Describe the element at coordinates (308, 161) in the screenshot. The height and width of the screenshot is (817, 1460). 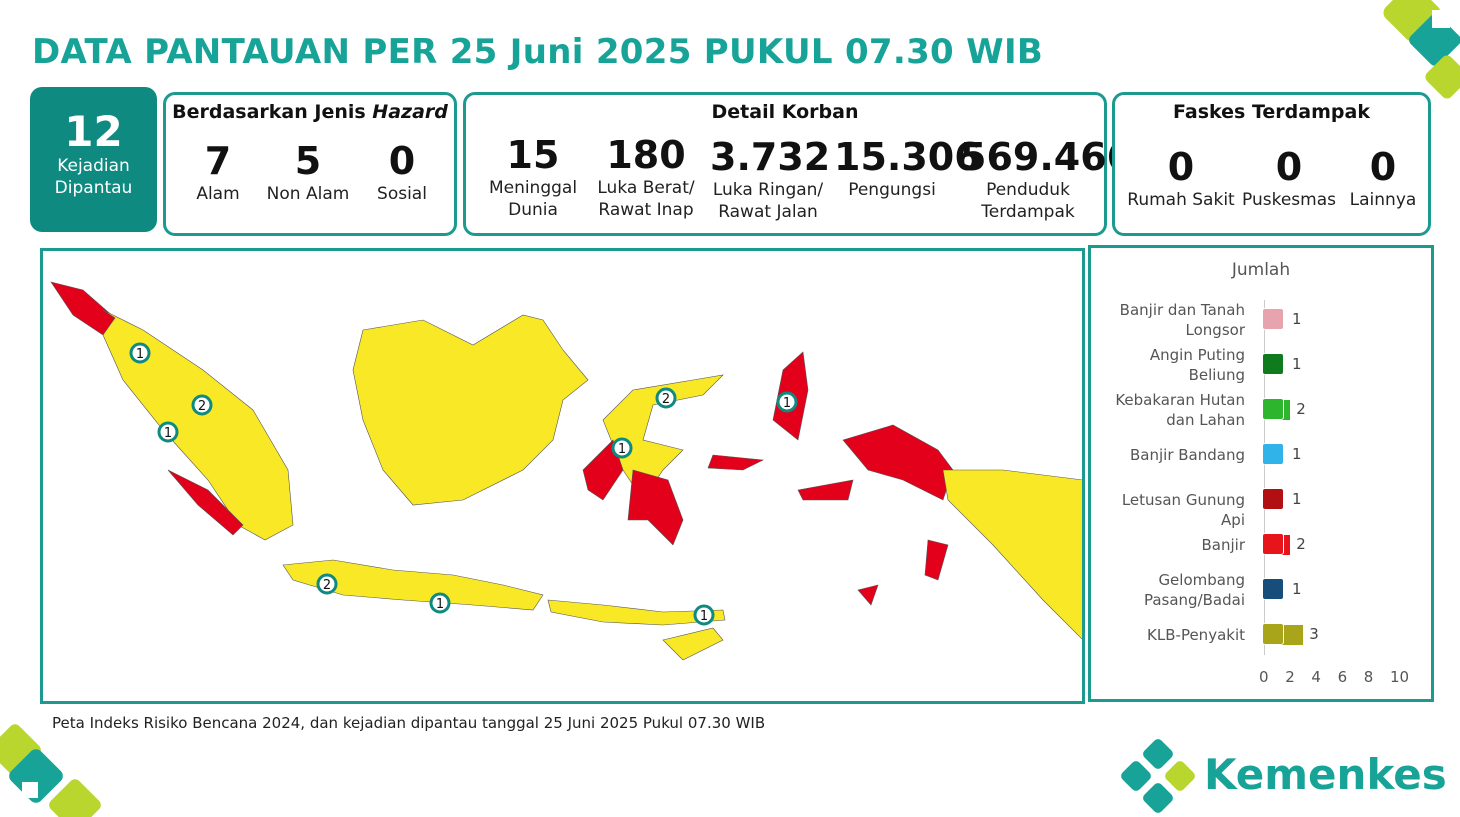
I see `stat-value: 5` at that location.